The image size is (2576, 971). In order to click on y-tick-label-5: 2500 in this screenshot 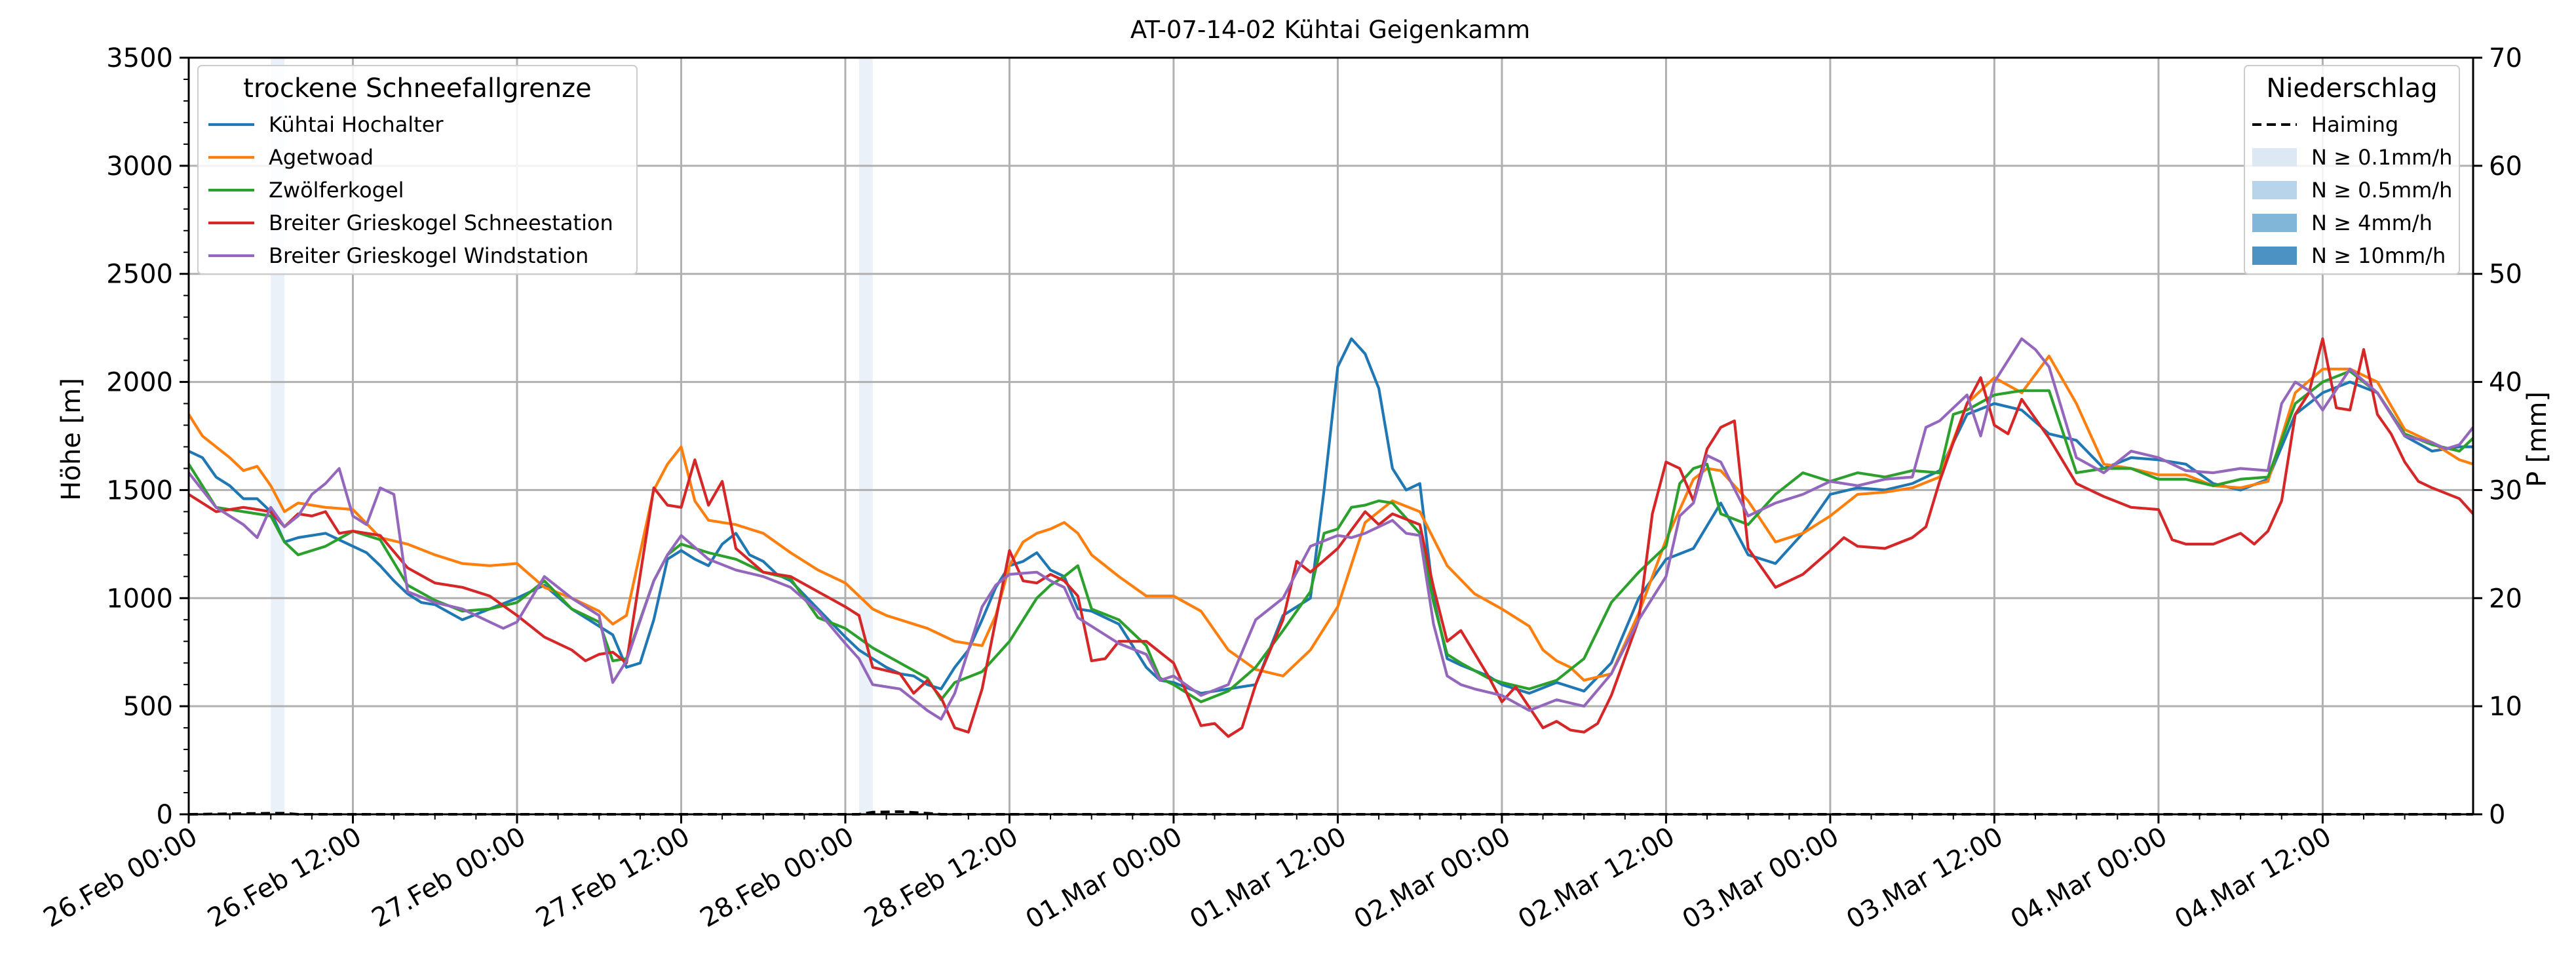, I will do `click(139, 275)`.